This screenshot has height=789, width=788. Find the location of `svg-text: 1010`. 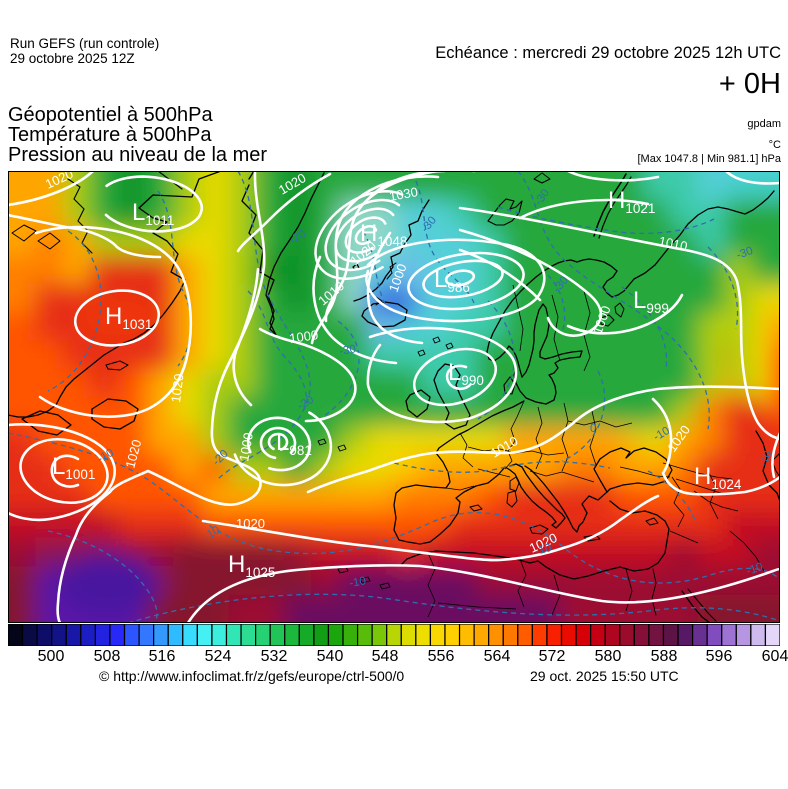

svg-text: 1010 is located at coordinates (672, 243).